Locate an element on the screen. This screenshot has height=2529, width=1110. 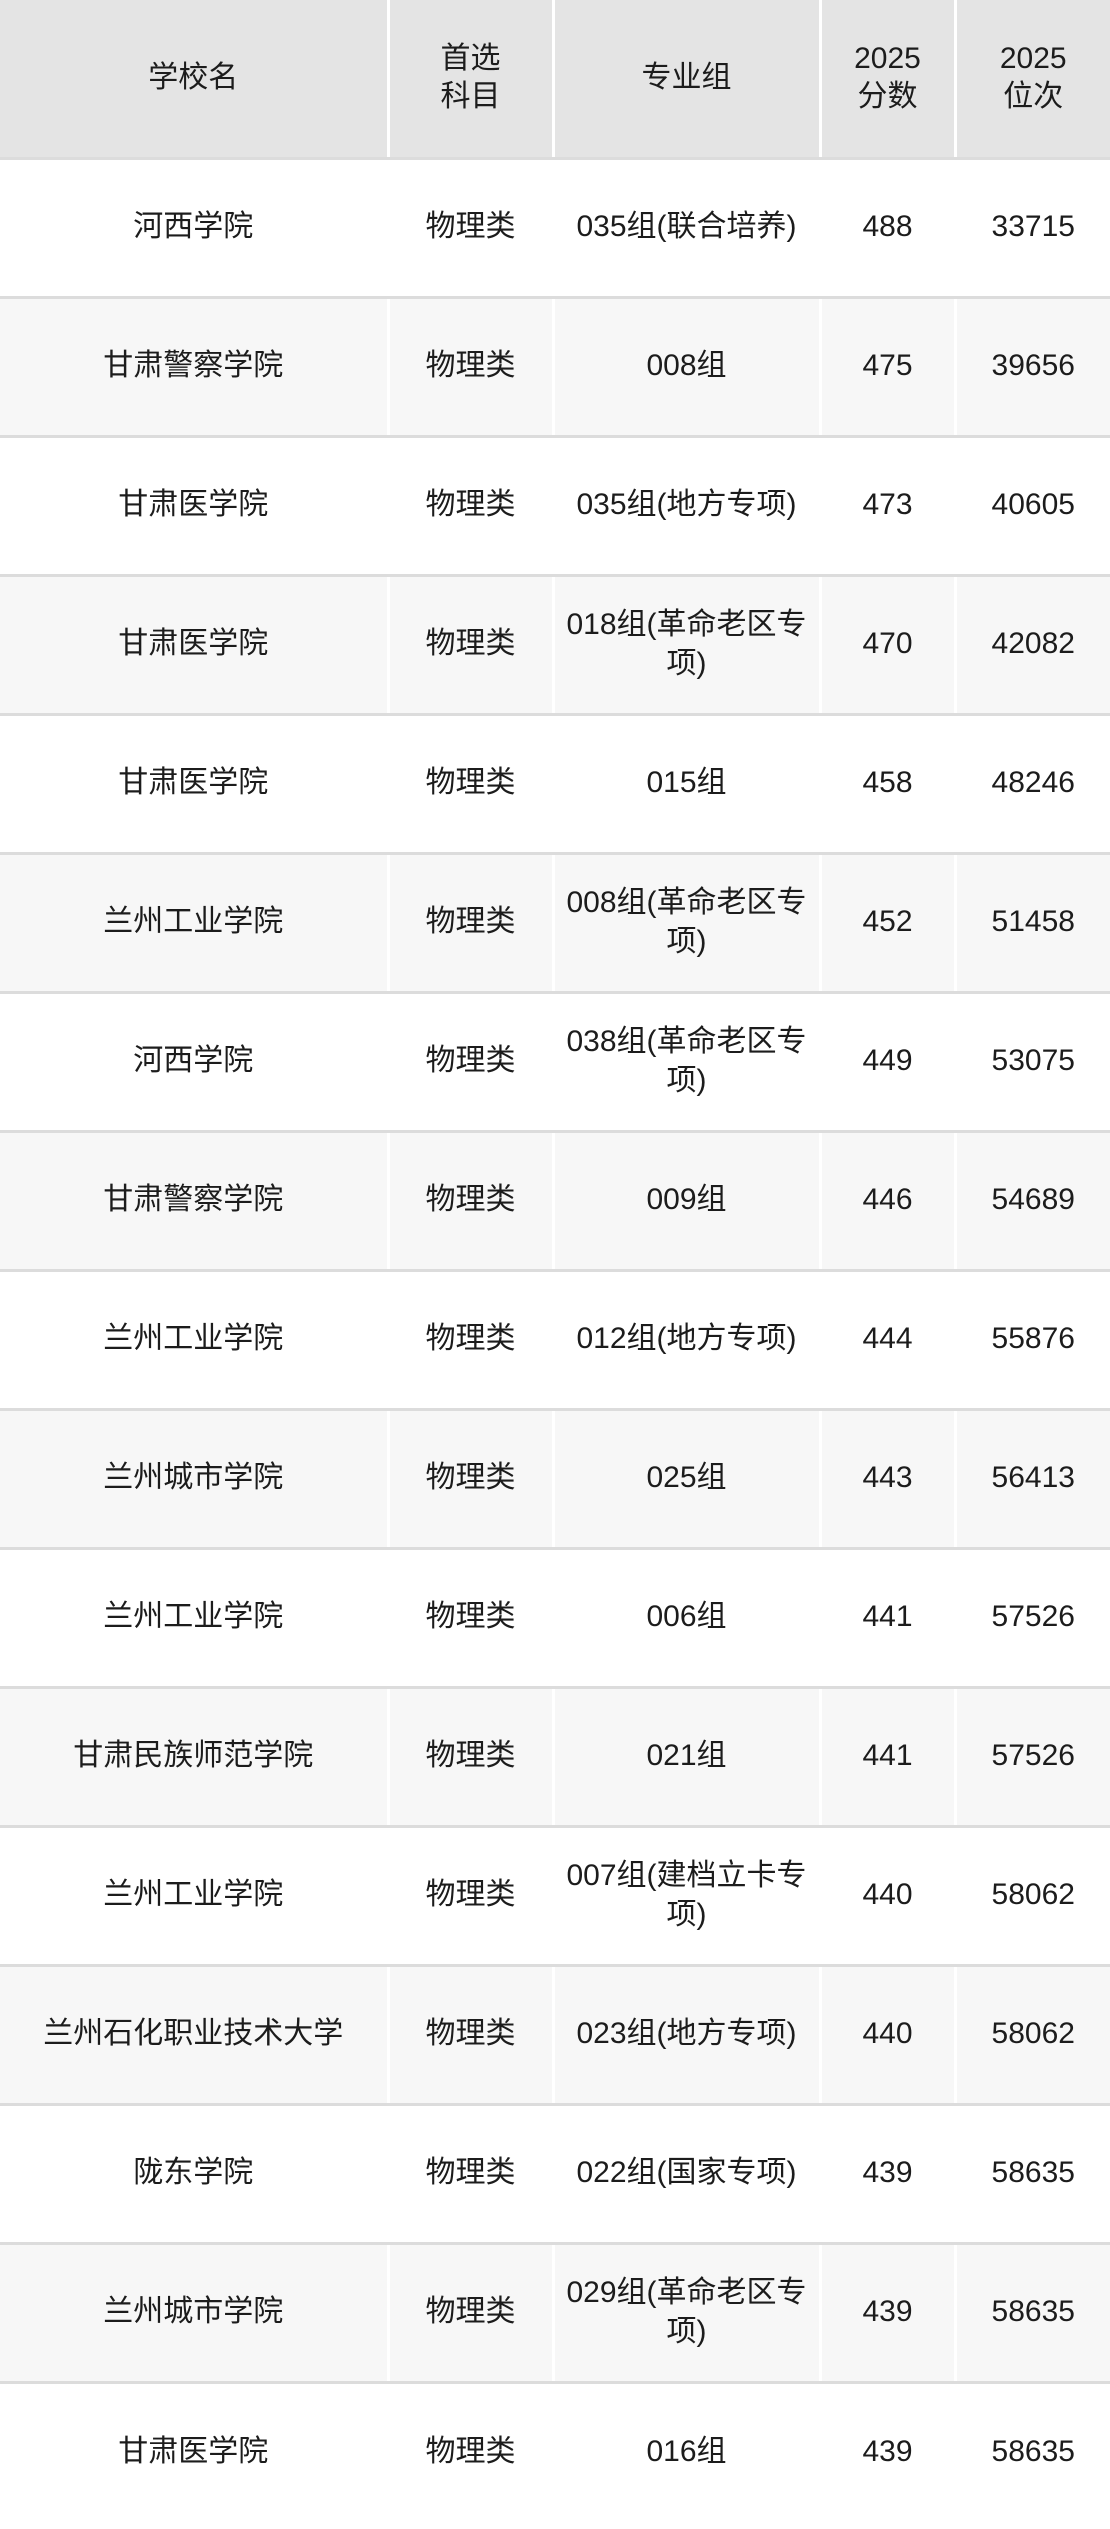
cell-group: 022组(国家专项) is located at coordinates (687, 2174).